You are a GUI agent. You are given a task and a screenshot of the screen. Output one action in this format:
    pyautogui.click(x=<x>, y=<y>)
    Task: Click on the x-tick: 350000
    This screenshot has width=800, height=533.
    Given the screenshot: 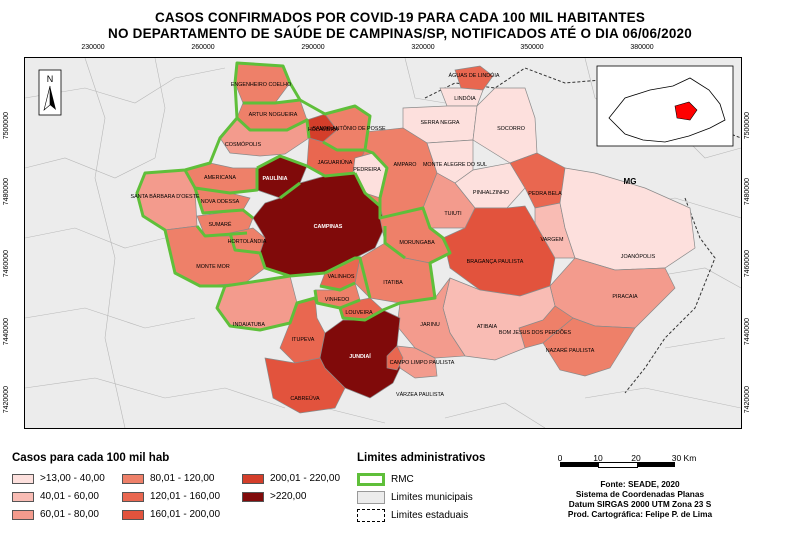 What is the action you would take?
    pyautogui.click(x=532, y=47)
    